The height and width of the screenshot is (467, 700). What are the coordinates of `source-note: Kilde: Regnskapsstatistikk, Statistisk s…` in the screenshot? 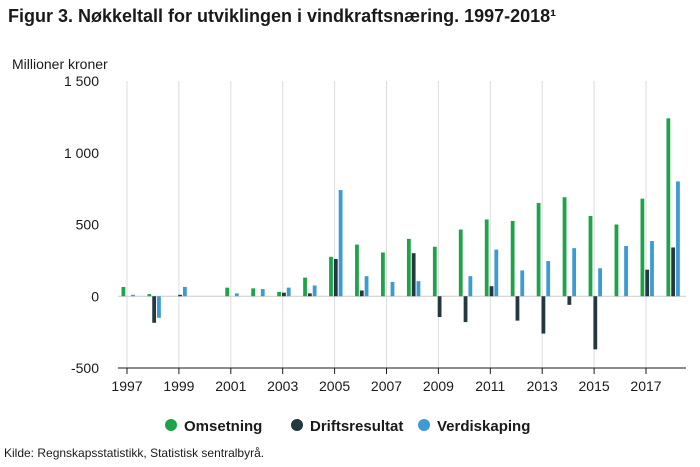 It's located at (134, 453).